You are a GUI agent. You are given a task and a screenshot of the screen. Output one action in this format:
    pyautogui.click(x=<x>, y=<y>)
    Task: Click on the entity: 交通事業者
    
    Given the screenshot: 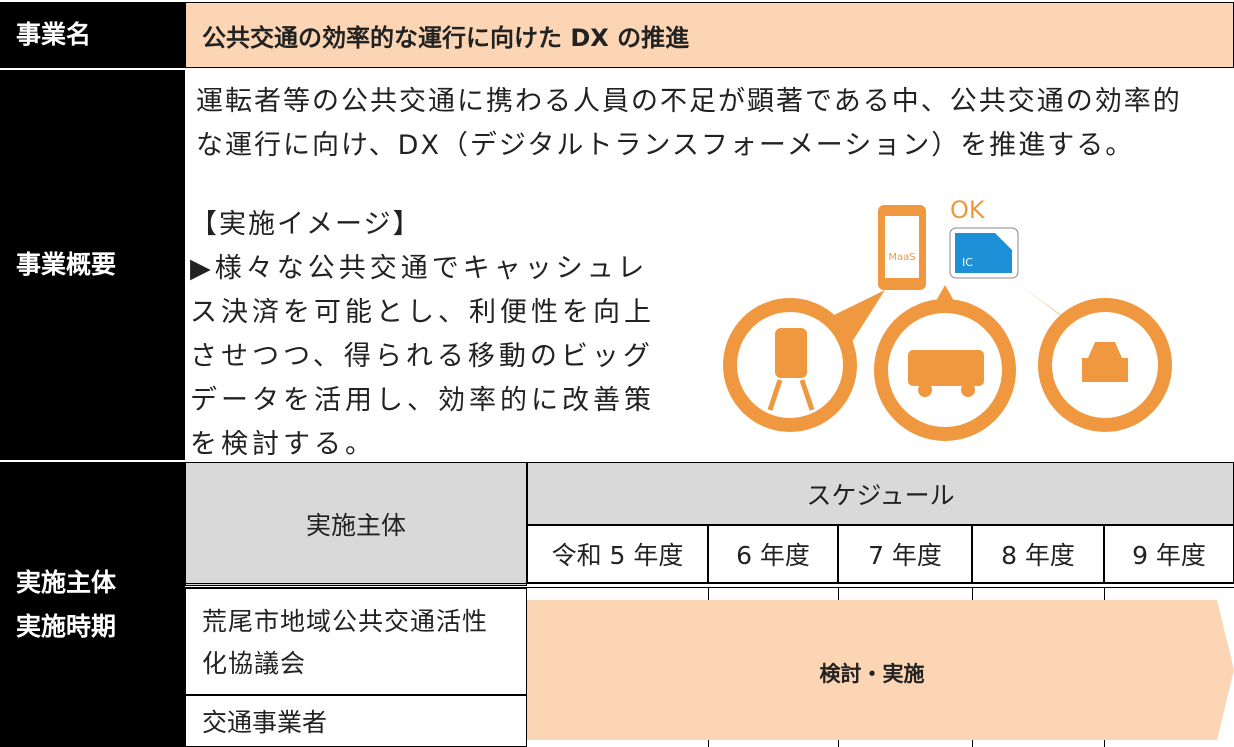 What is the action you would take?
    pyautogui.click(x=356, y=721)
    